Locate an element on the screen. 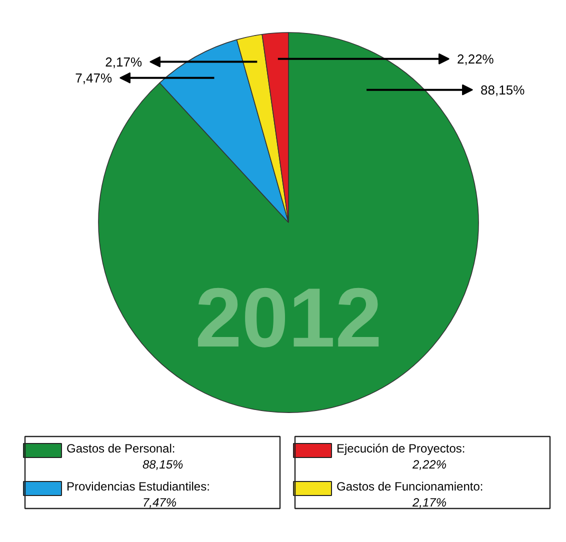 This screenshot has width=566, height=542. data-label: 7,47% is located at coordinates (93, 78).